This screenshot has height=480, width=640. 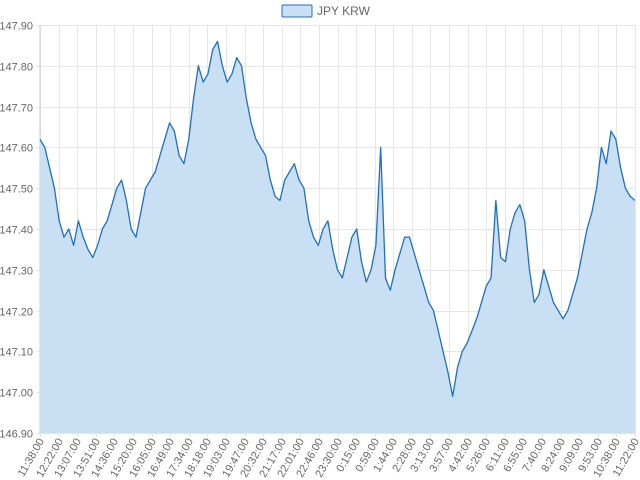 I want to click on y-tick-label: 147.70, so click(x=16, y=109).